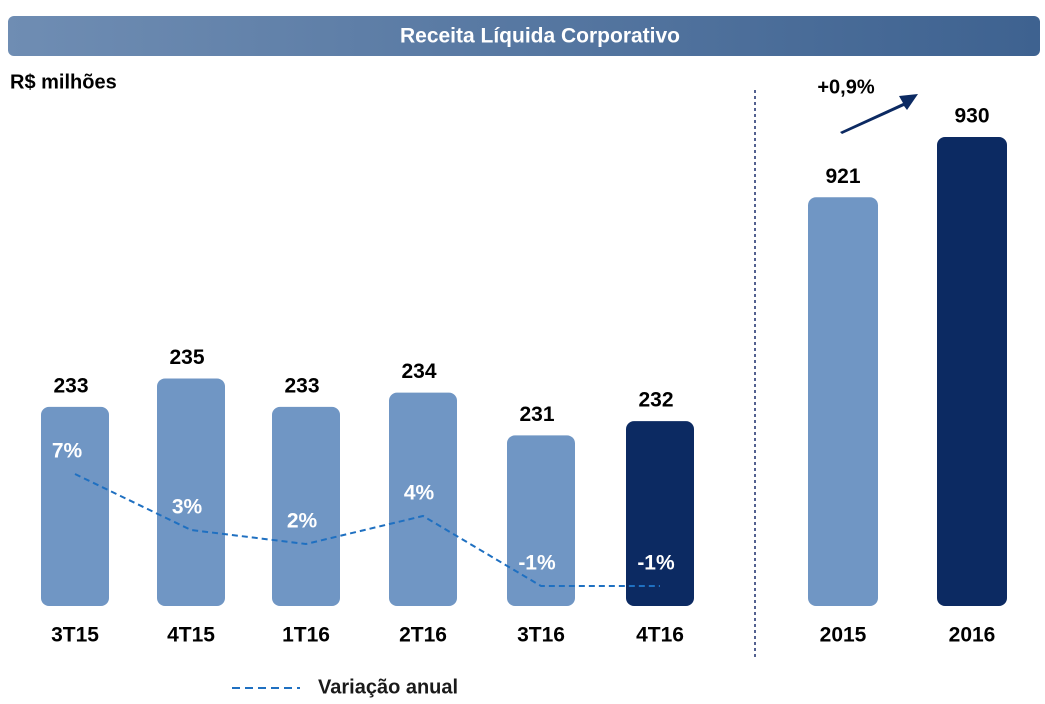 The height and width of the screenshot is (704, 1045). What do you see at coordinates (423, 635) in the screenshot?
I see `x-tick-label: 2T16` at bounding box center [423, 635].